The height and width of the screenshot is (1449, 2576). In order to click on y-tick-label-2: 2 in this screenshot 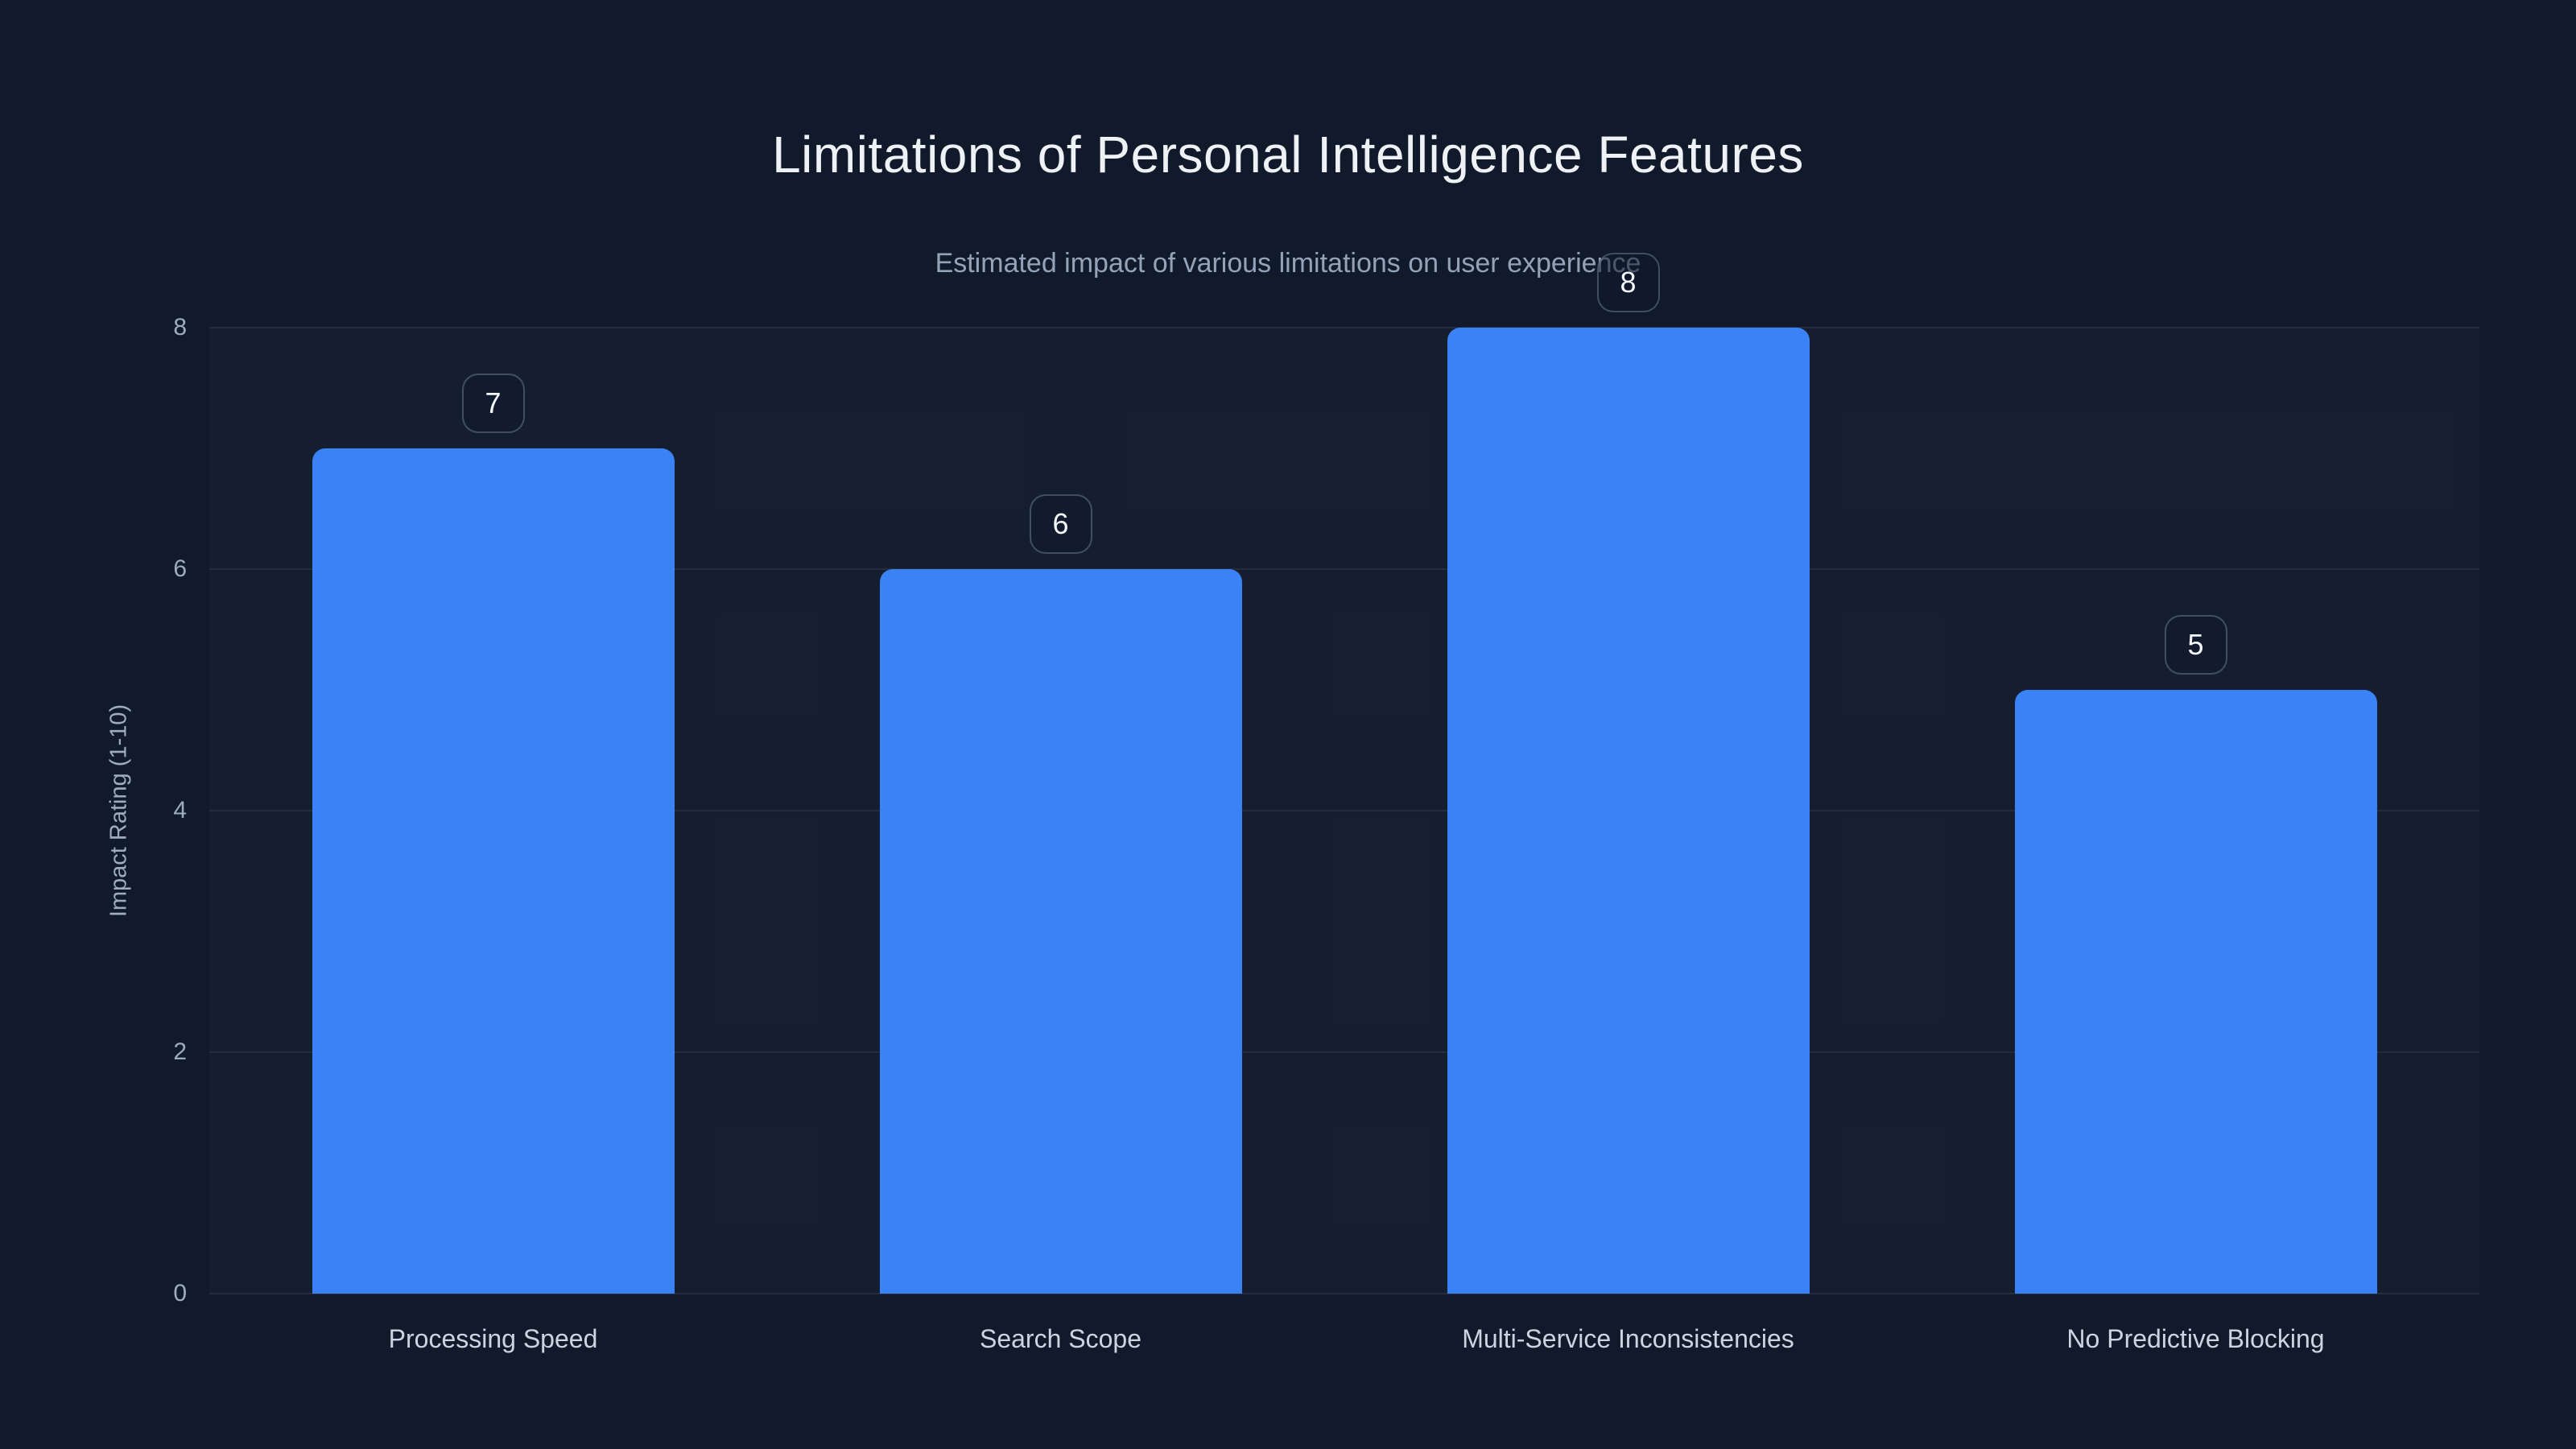, I will do `click(180, 1051)`.